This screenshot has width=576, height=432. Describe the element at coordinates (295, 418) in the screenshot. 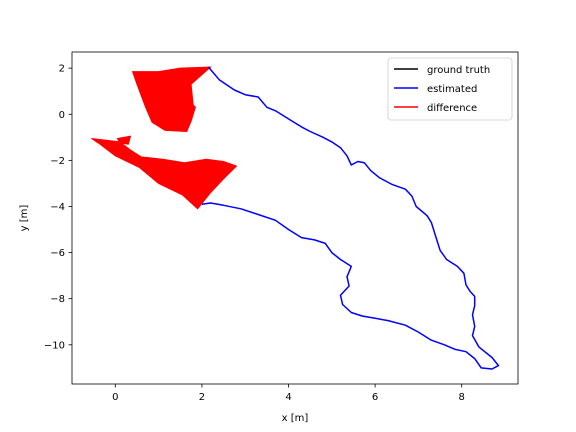

I see `x-axis-label: x [m]` at that location.